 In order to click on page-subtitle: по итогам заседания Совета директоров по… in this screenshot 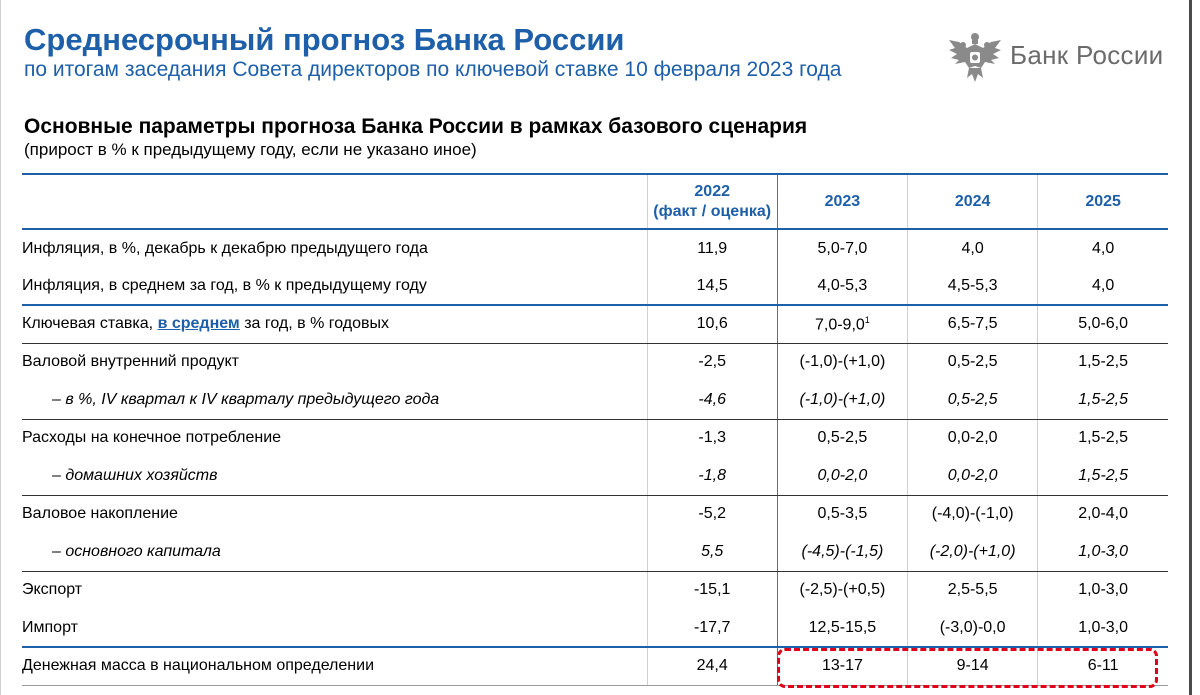, I will do `click(433, 69)`.